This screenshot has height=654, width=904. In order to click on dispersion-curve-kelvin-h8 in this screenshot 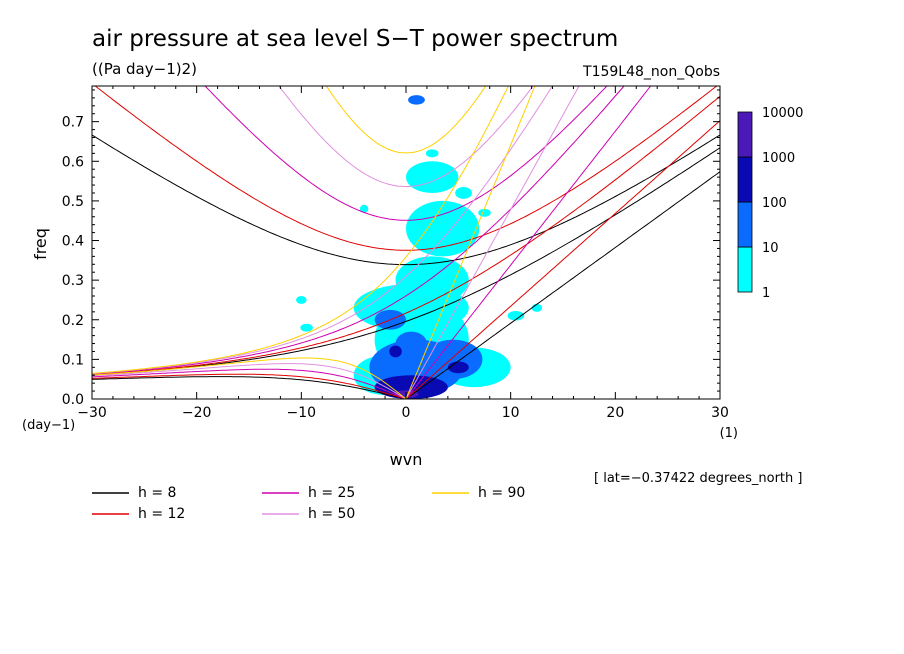, I will do `click(562, 285)`.